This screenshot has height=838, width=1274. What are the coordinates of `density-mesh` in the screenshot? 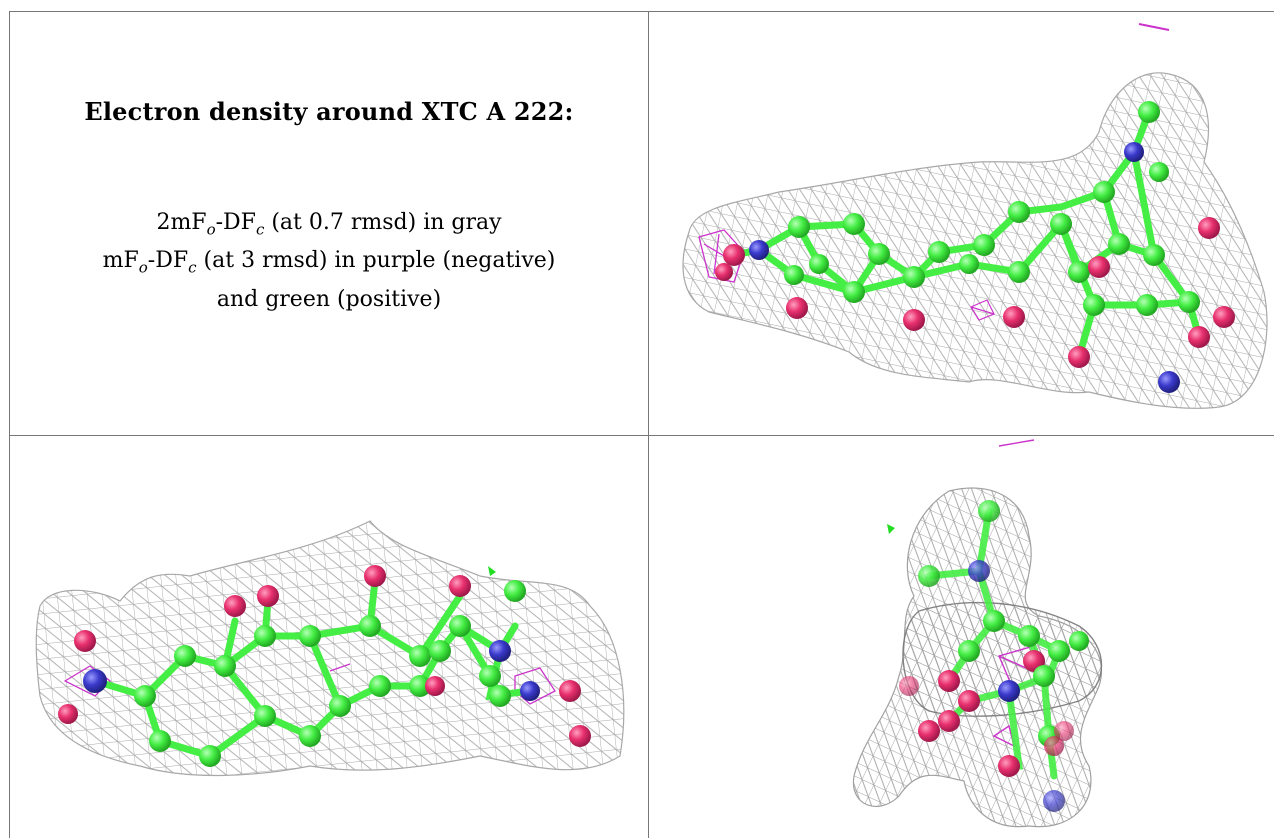 It's located at (330, 648).